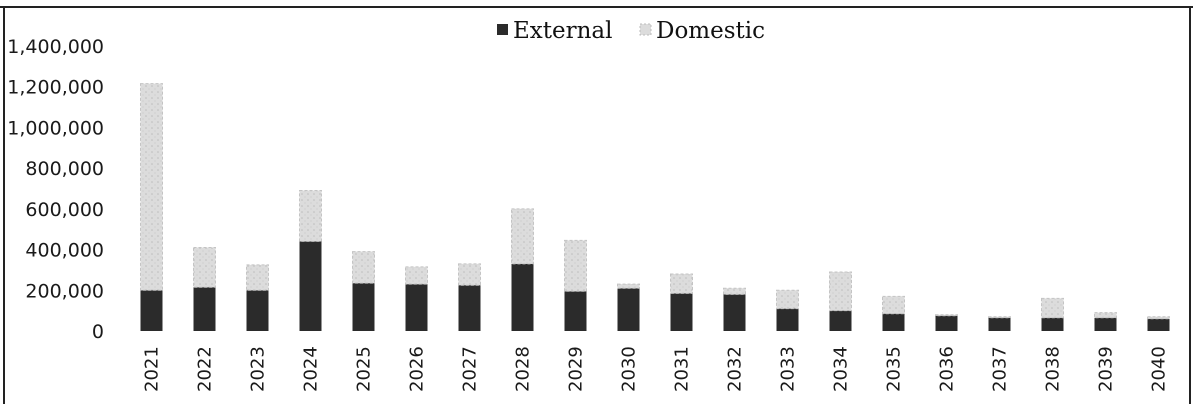  What do you see at coordinates (628, 309) in the screenshot?
I see `bar-external-2030` at bounding box center [628, 309].